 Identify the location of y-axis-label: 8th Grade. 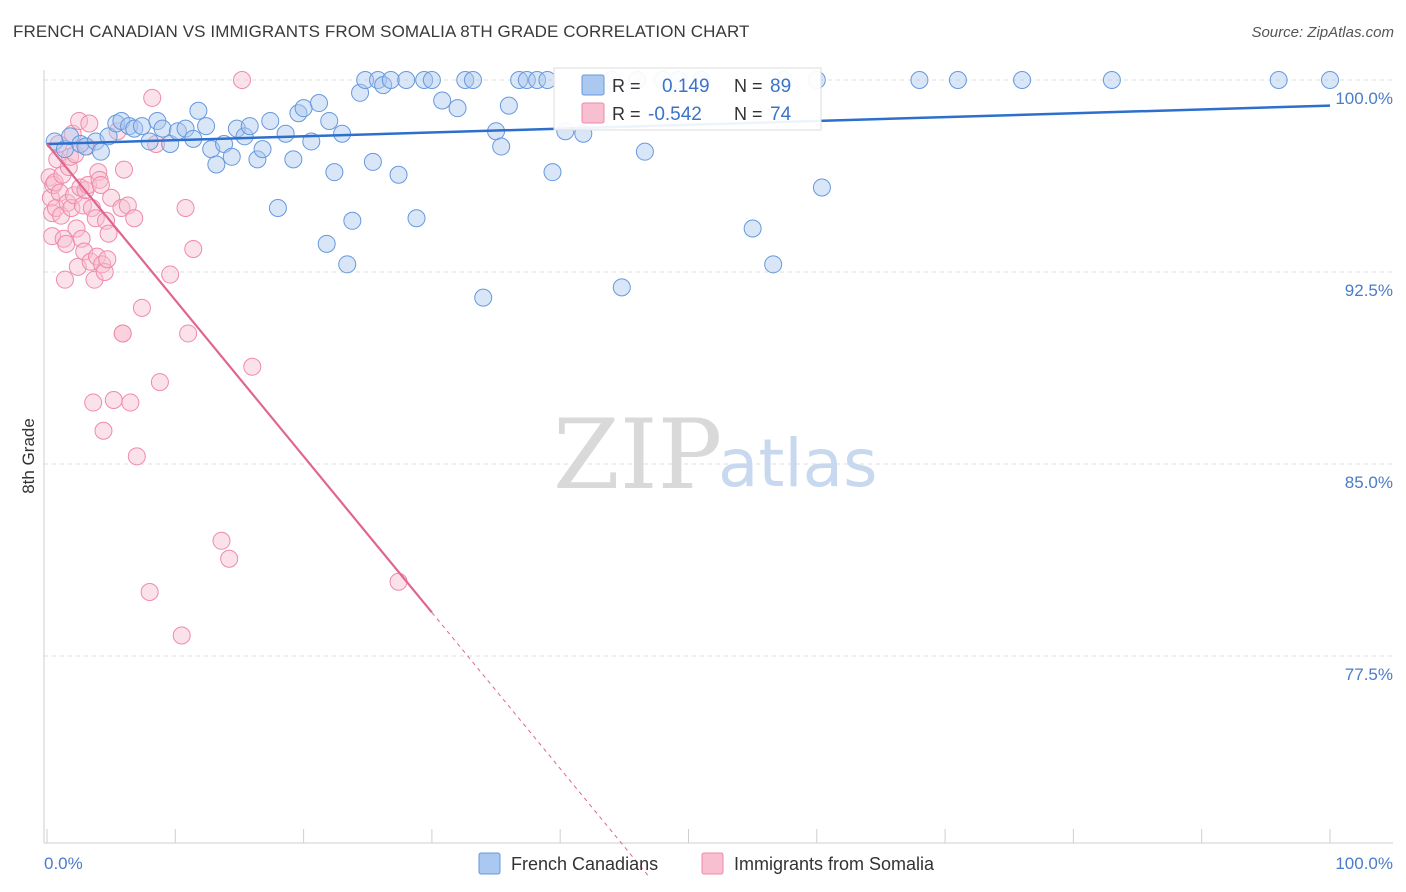
(28, 456).